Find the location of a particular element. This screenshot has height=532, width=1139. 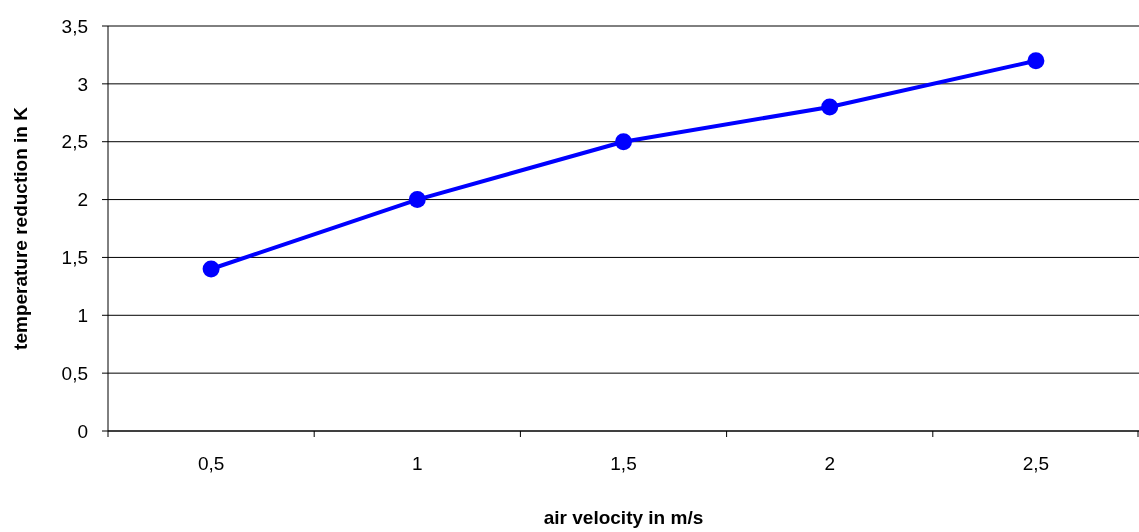

y-axis-title: temperature reduction in K is located at coordinates (20, 228).